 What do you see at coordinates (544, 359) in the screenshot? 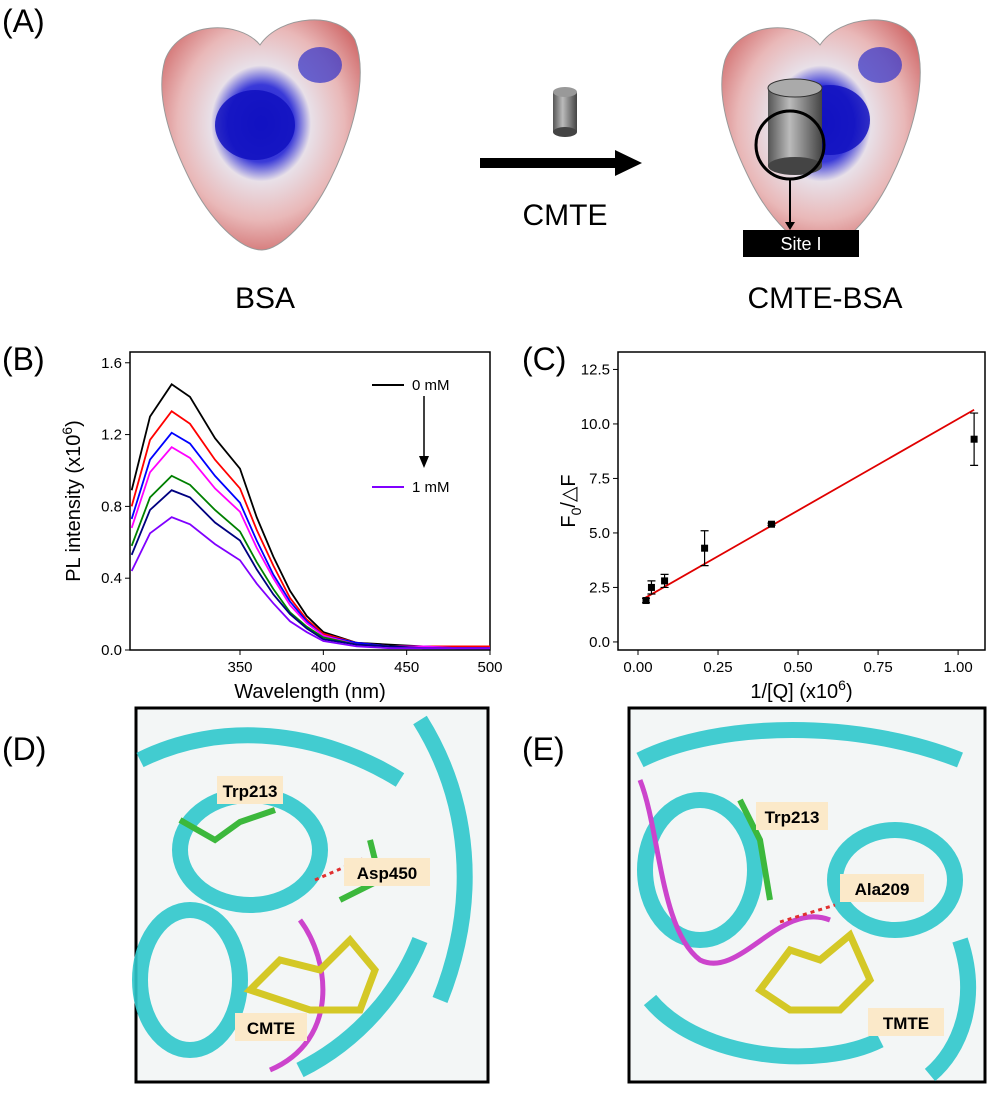
I see `panel-label: (C)` at bounding box center [544, 359].